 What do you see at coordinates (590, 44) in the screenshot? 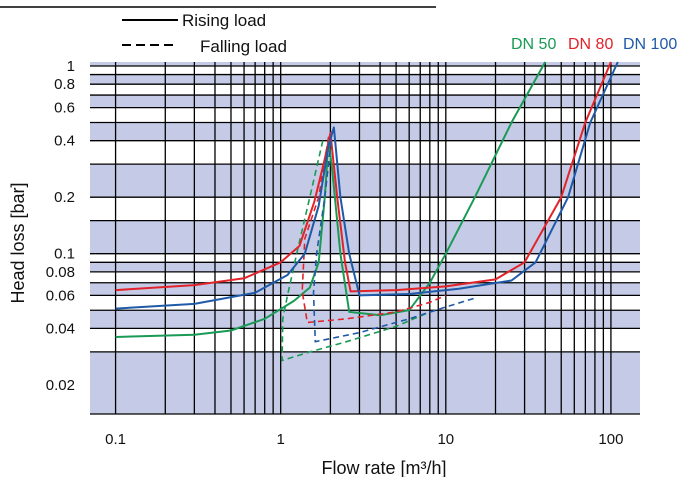
I see `series-legend-dn80: DN 80` at bounding box center [590, 44].